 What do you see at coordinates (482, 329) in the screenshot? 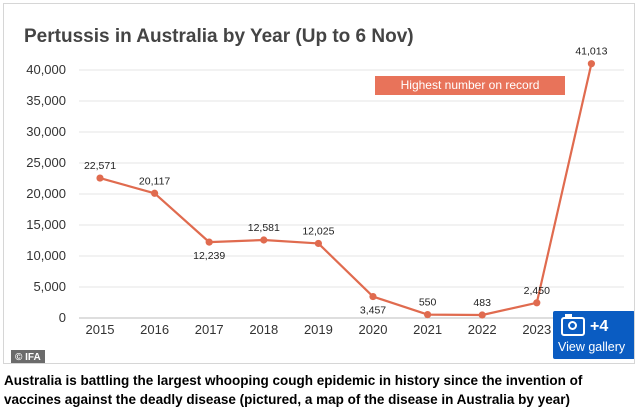
I see `x-tick-label: 2022` at bounding box center [482, 329].